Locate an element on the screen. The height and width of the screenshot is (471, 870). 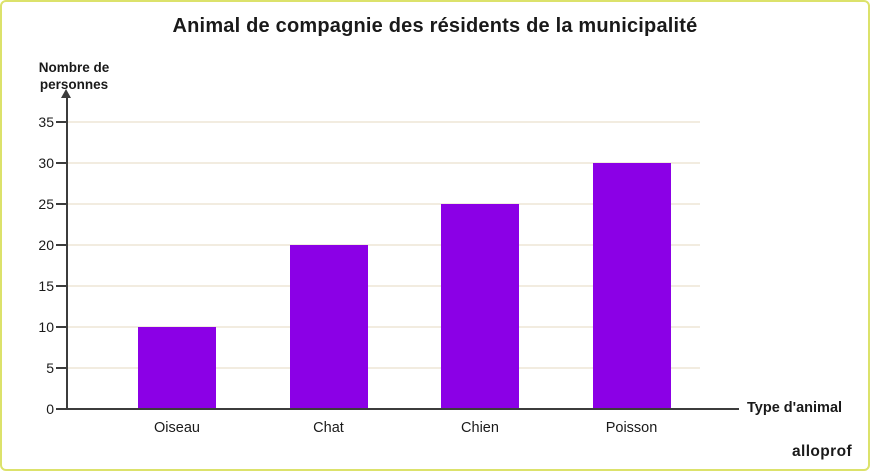
category-label-chat: Chat is located at coordinates (328, 428).